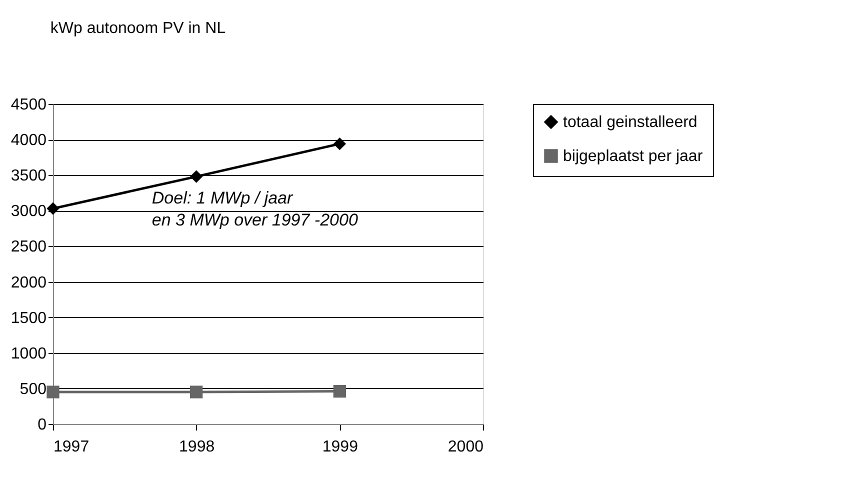 The image size is (861, 480). Describe the element at coordinates (28, 105) in the screenshot. I see `y-tick-label: 4500` at that location.